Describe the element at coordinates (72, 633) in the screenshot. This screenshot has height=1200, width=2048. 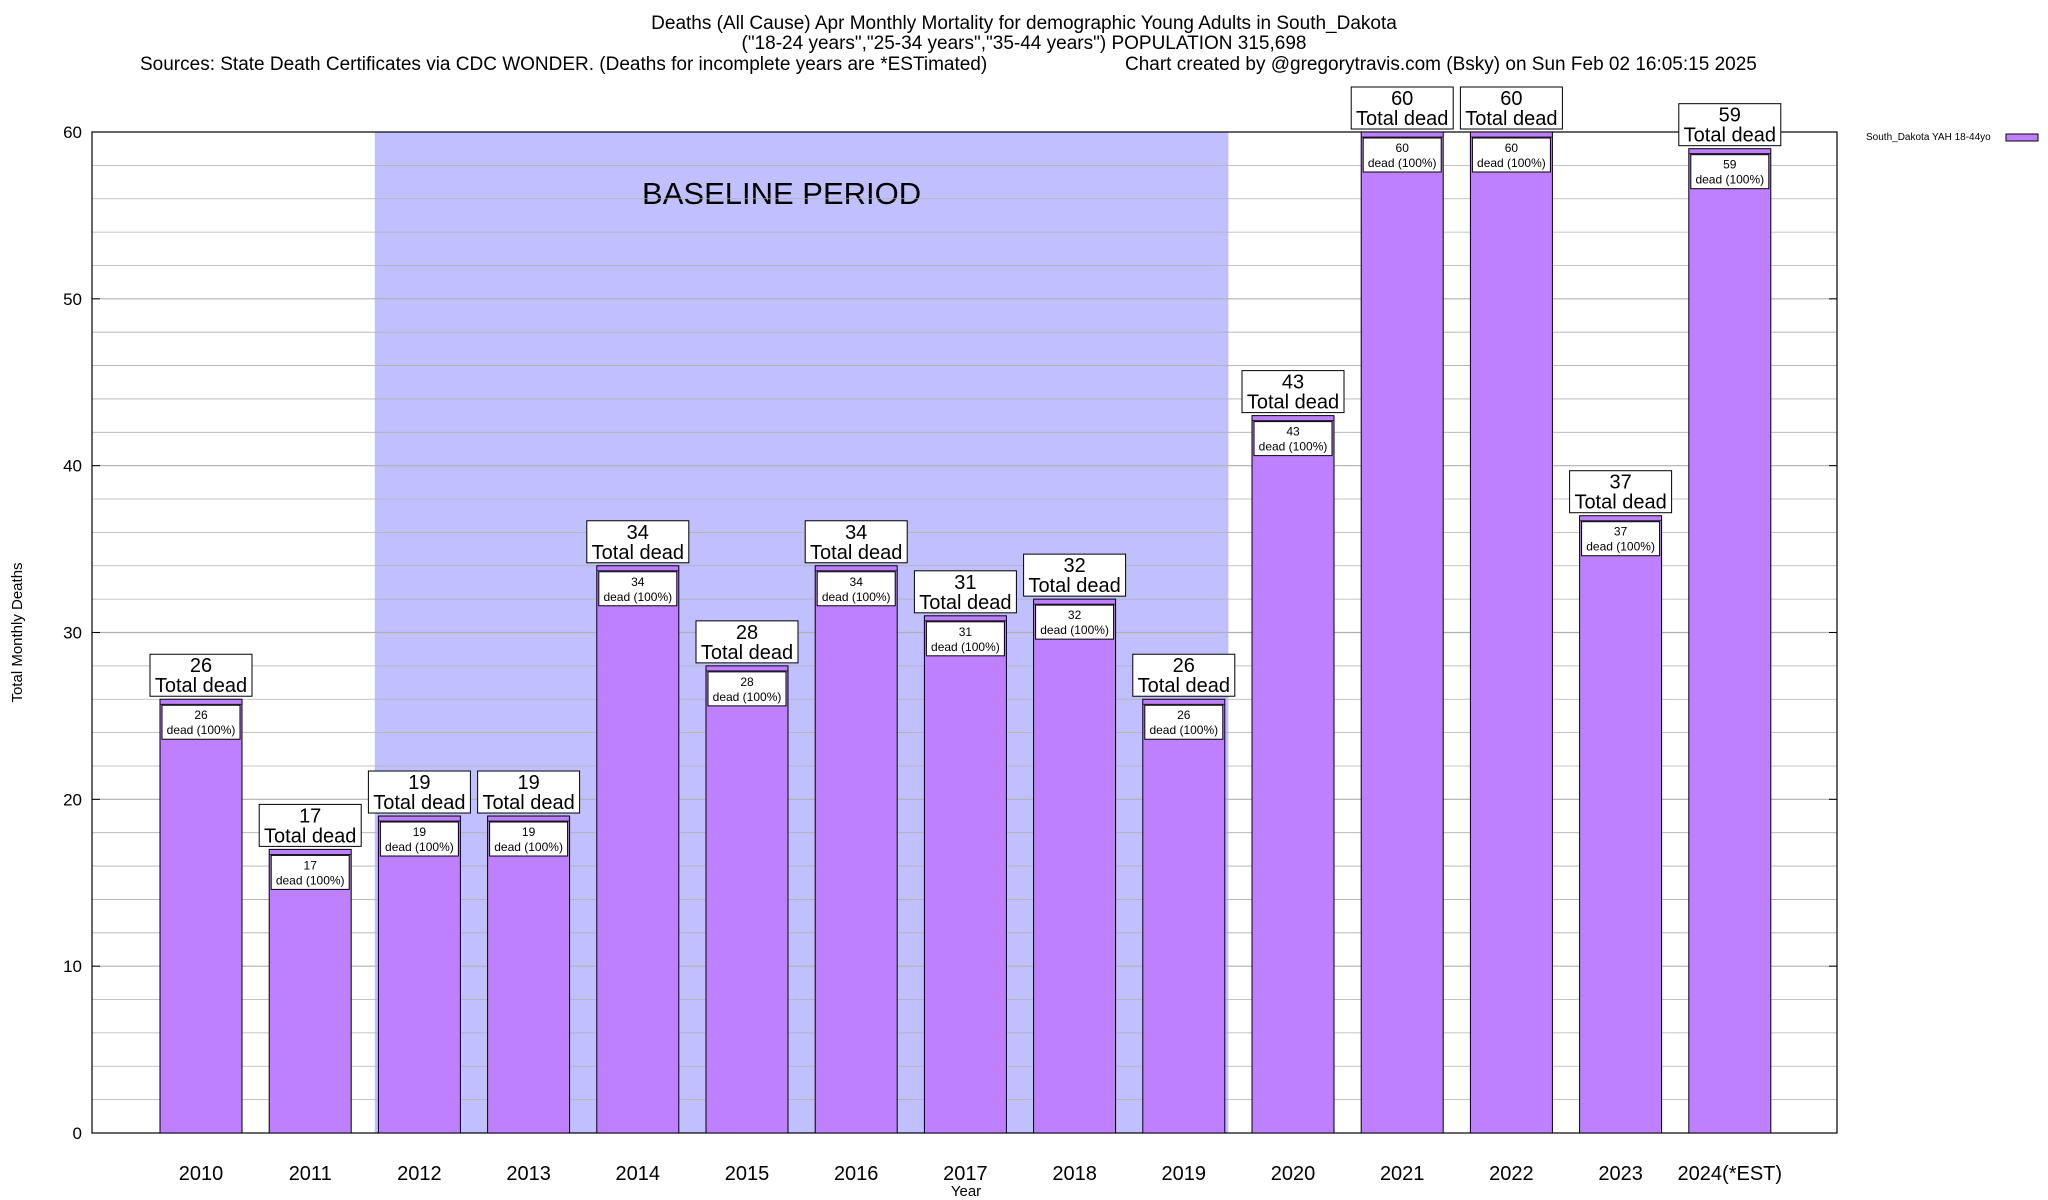
I see `y-tick-label: 30` at that location.